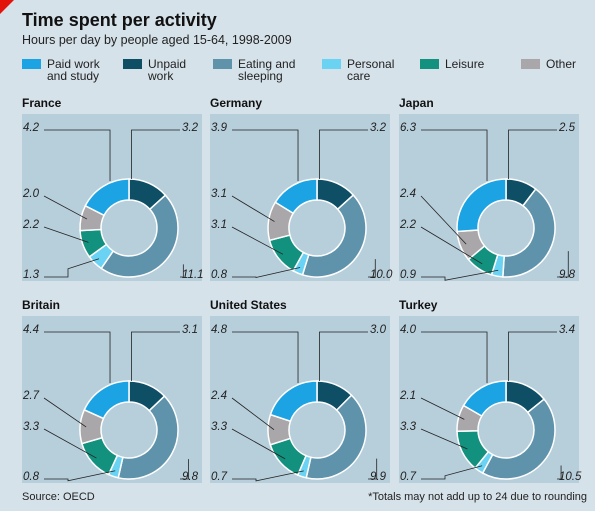 This screenshot has width=595, height=511. What do you see at coordinates (31, 427) in the screenshot?
I see `value-label-leisure: 3.3` at bounding box center [31, 427].